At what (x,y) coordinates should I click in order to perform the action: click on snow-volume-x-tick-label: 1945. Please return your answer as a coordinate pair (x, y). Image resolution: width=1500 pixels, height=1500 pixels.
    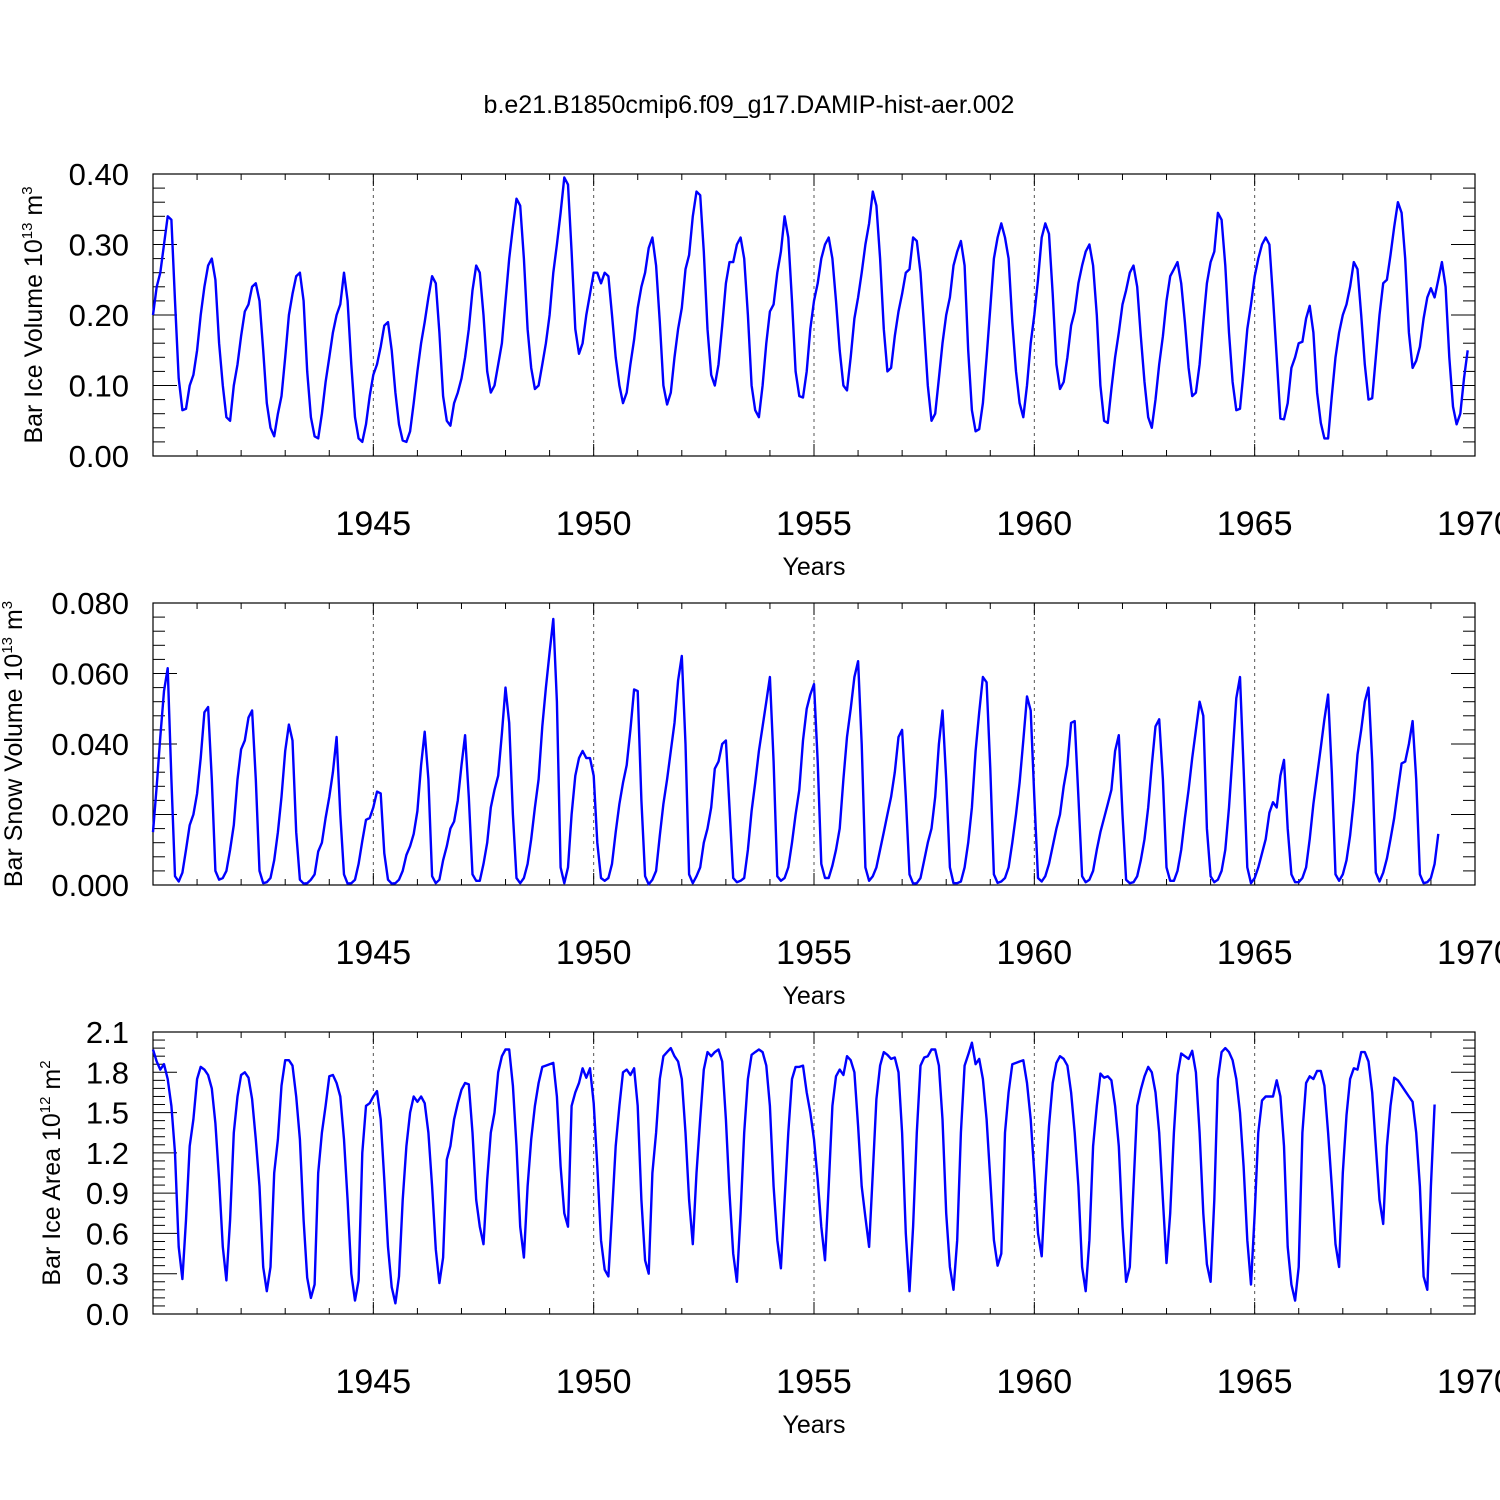
    Looking at the image, I should click on (374, 953).